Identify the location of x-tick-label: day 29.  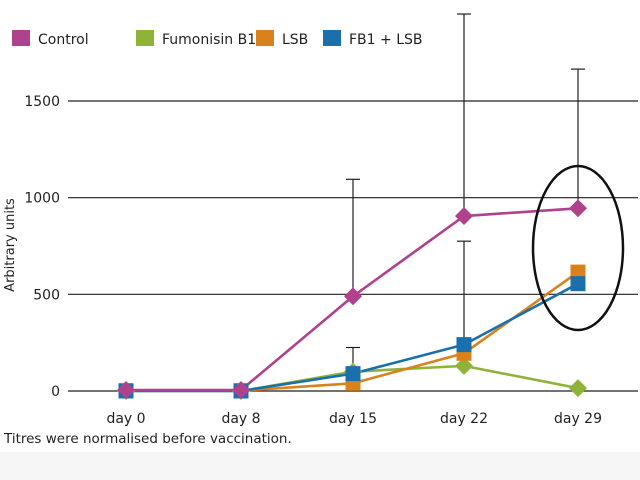
(578, 419).